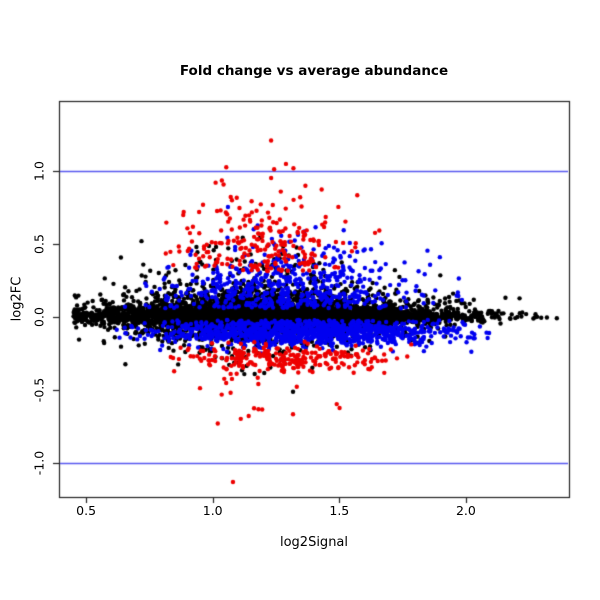  What do you see at coordinates (39, 317) in the screenshot?
I see `y-tick-label: 0.0` at bounding box center [39, 317].